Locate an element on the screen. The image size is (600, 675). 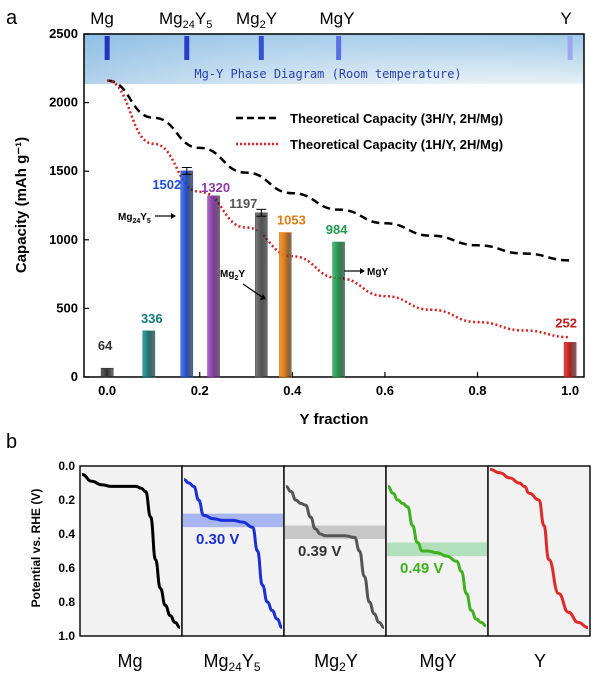
annotation-mgy-arrowhead is located at coordinates (362, 271).